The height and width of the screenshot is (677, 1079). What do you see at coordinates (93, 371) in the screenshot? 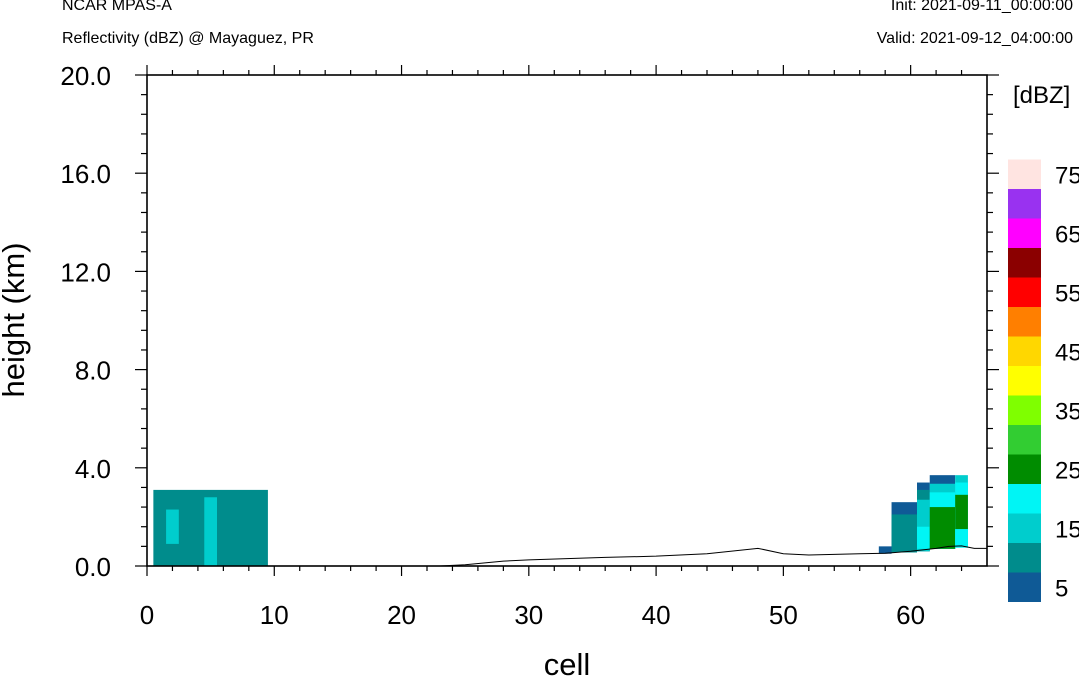
I see `y-tick-label: 8.0` at bounding box center [93, 371].